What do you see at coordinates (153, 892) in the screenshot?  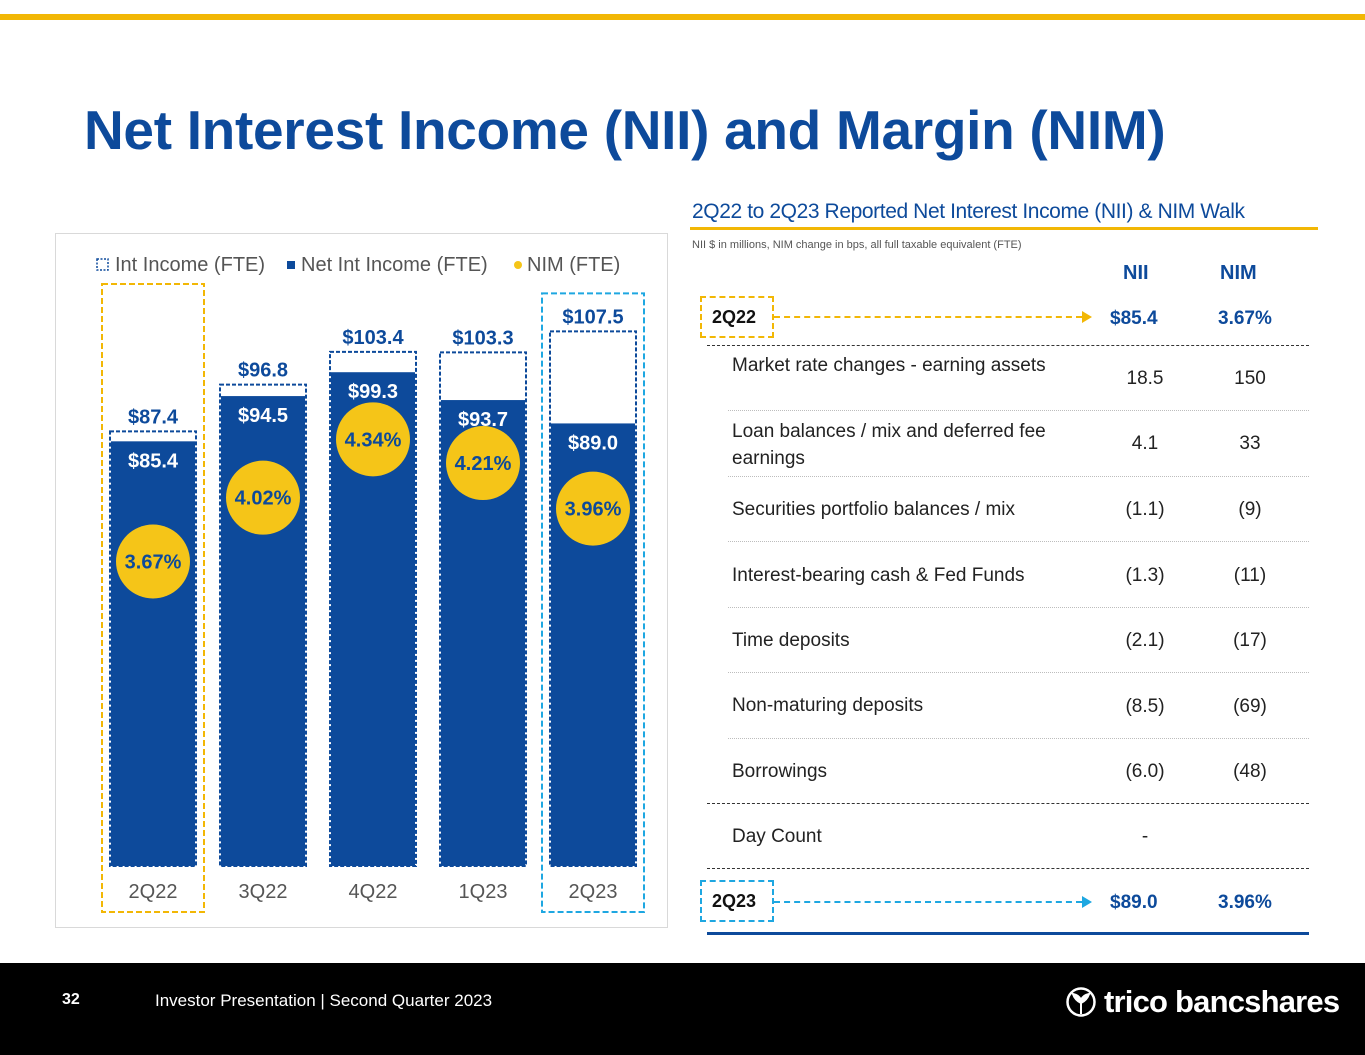 I see `x-tick-label: 2Q22` at bounding box center [153, 892].